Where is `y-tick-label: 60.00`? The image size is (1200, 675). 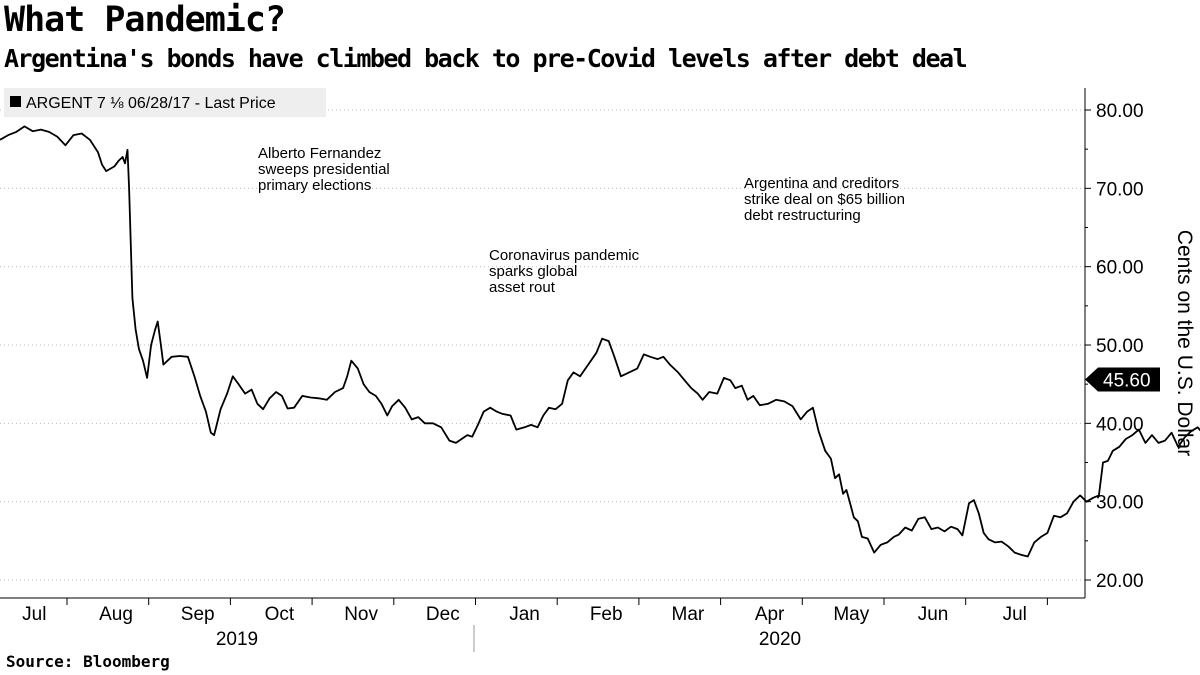 y-tick-label: 60.00 is located at coordinates (1120, 268).